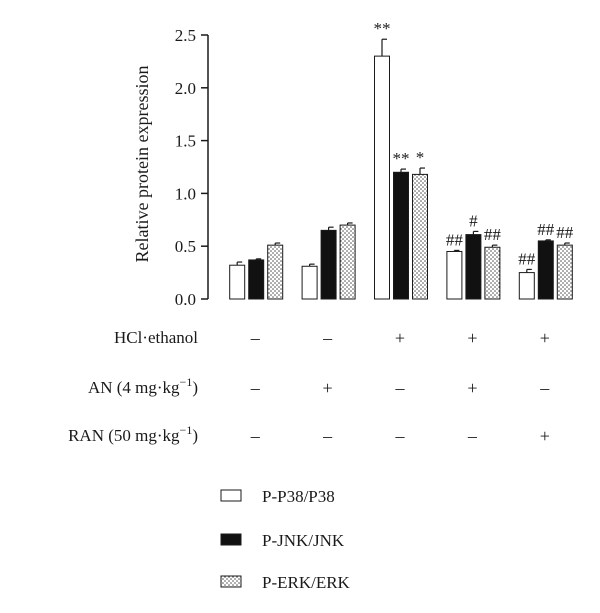 This screenshot has width=600, height=613. I want to click on treatment-row-label: AN (4 mg·kg−1), so click(143, 386).